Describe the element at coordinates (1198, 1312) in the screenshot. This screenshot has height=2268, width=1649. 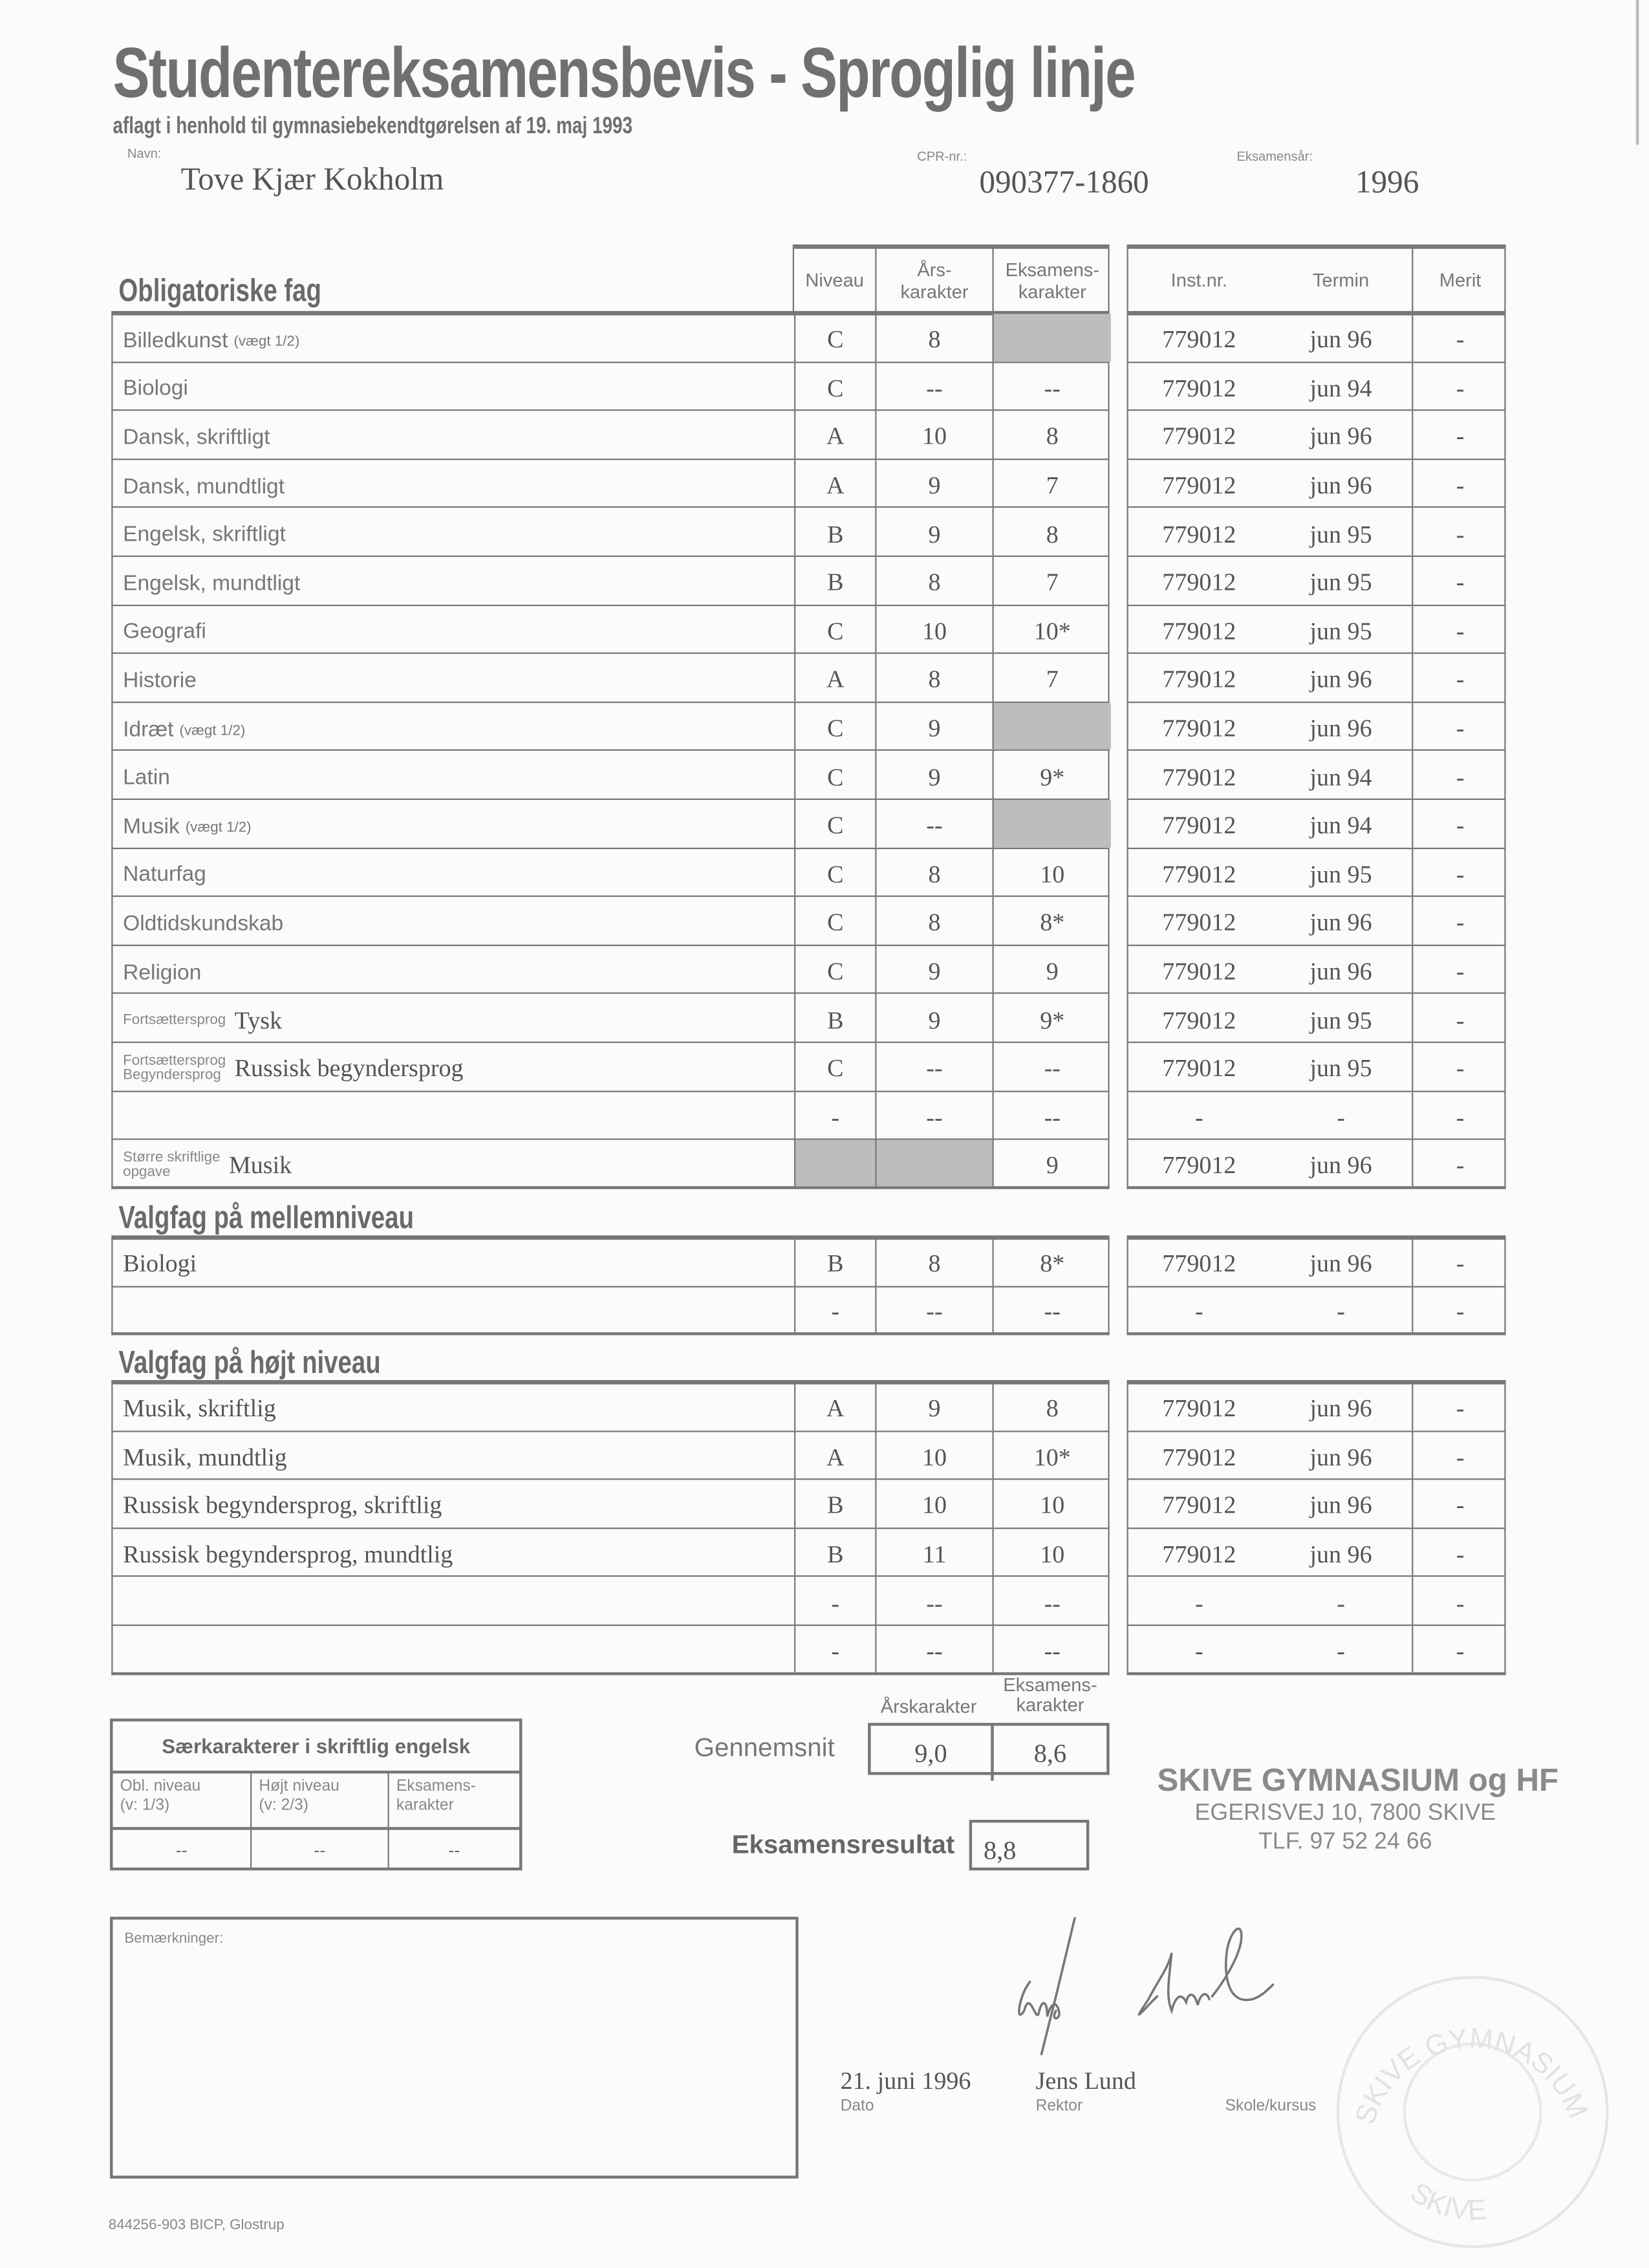
I see `inst-cell: -` at that location.